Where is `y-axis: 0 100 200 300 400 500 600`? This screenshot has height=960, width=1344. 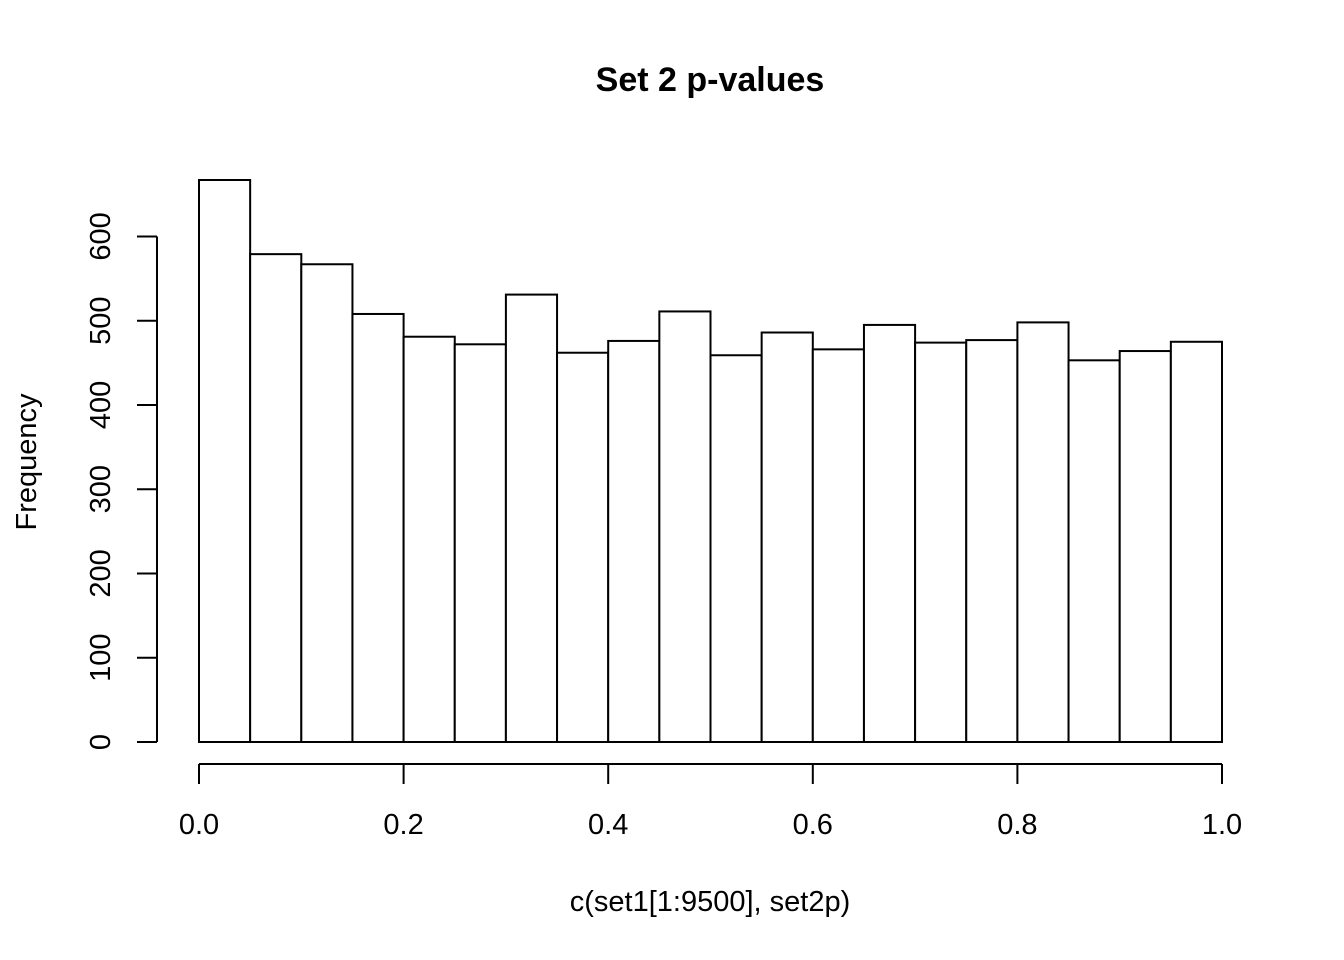 y-axis: 0 100 200 300 400 500 600 is located at coordinates (121, 481).